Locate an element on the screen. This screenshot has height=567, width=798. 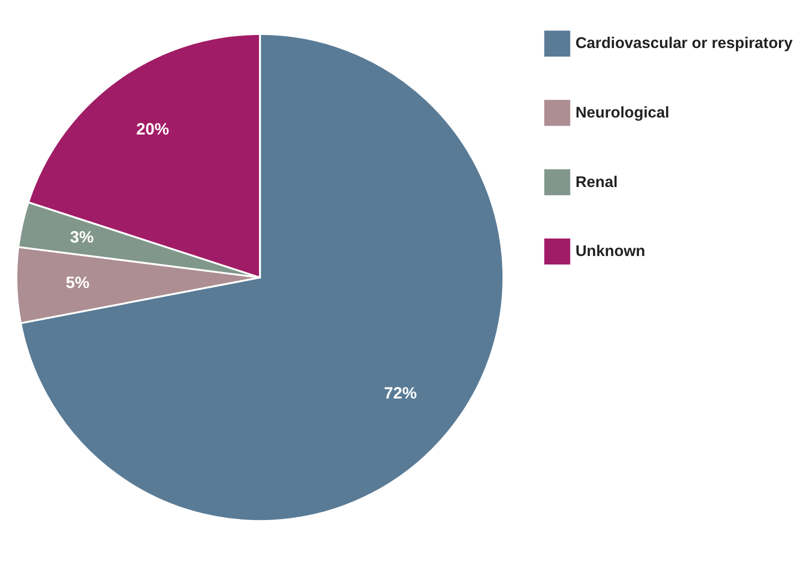
legend-label: Cardiovascular or respiratory is located at coordinates (684, 43).